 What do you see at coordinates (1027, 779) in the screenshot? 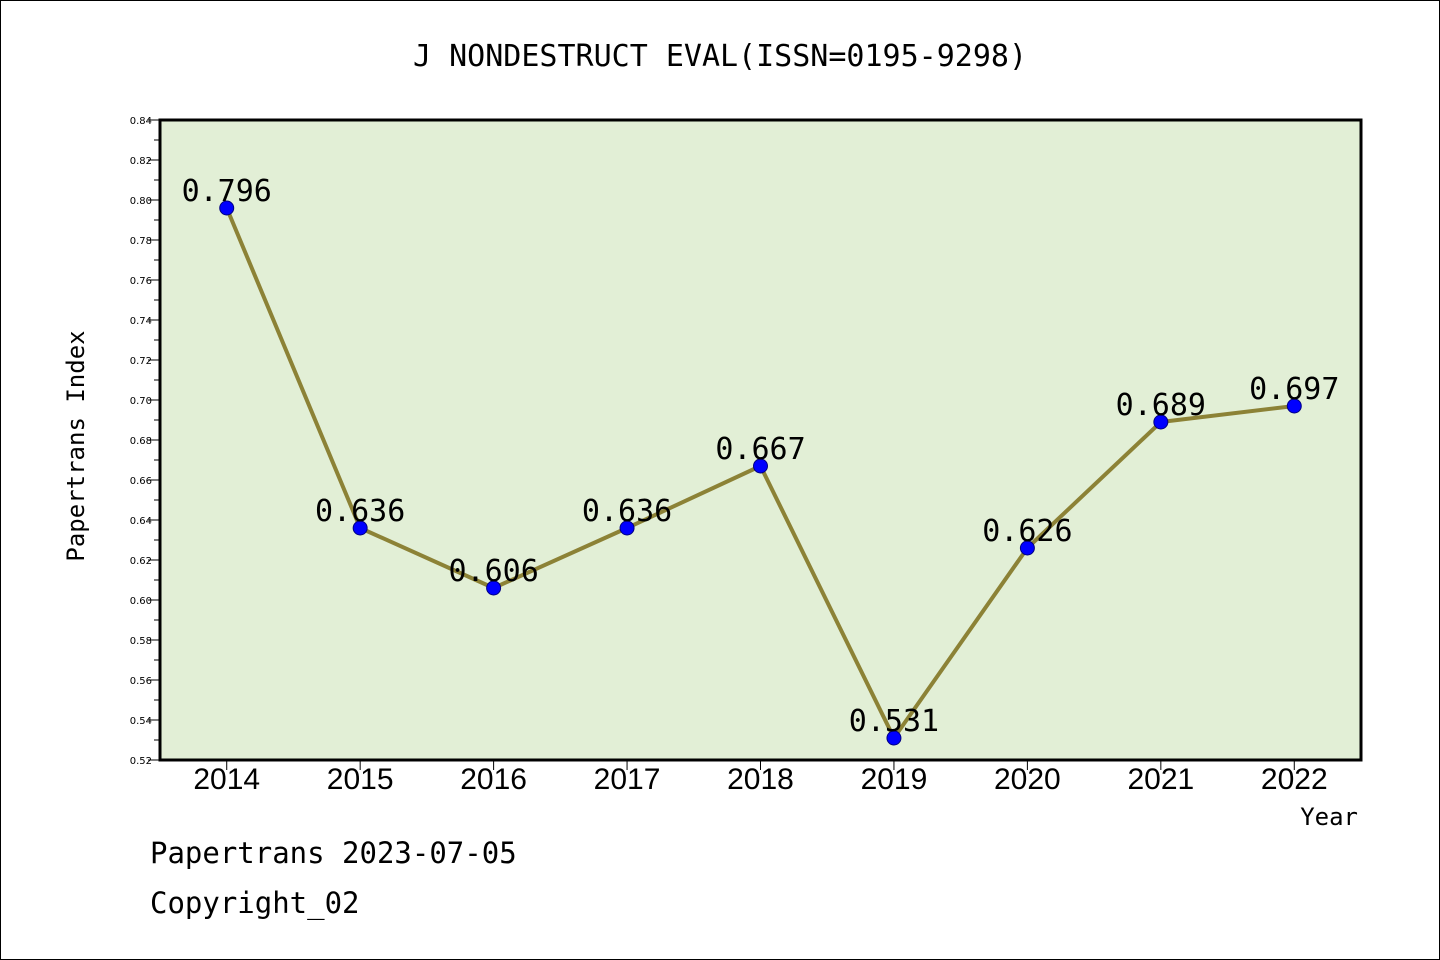
I see `x-tick-label: 2020` at bounding box center [1027, 779].